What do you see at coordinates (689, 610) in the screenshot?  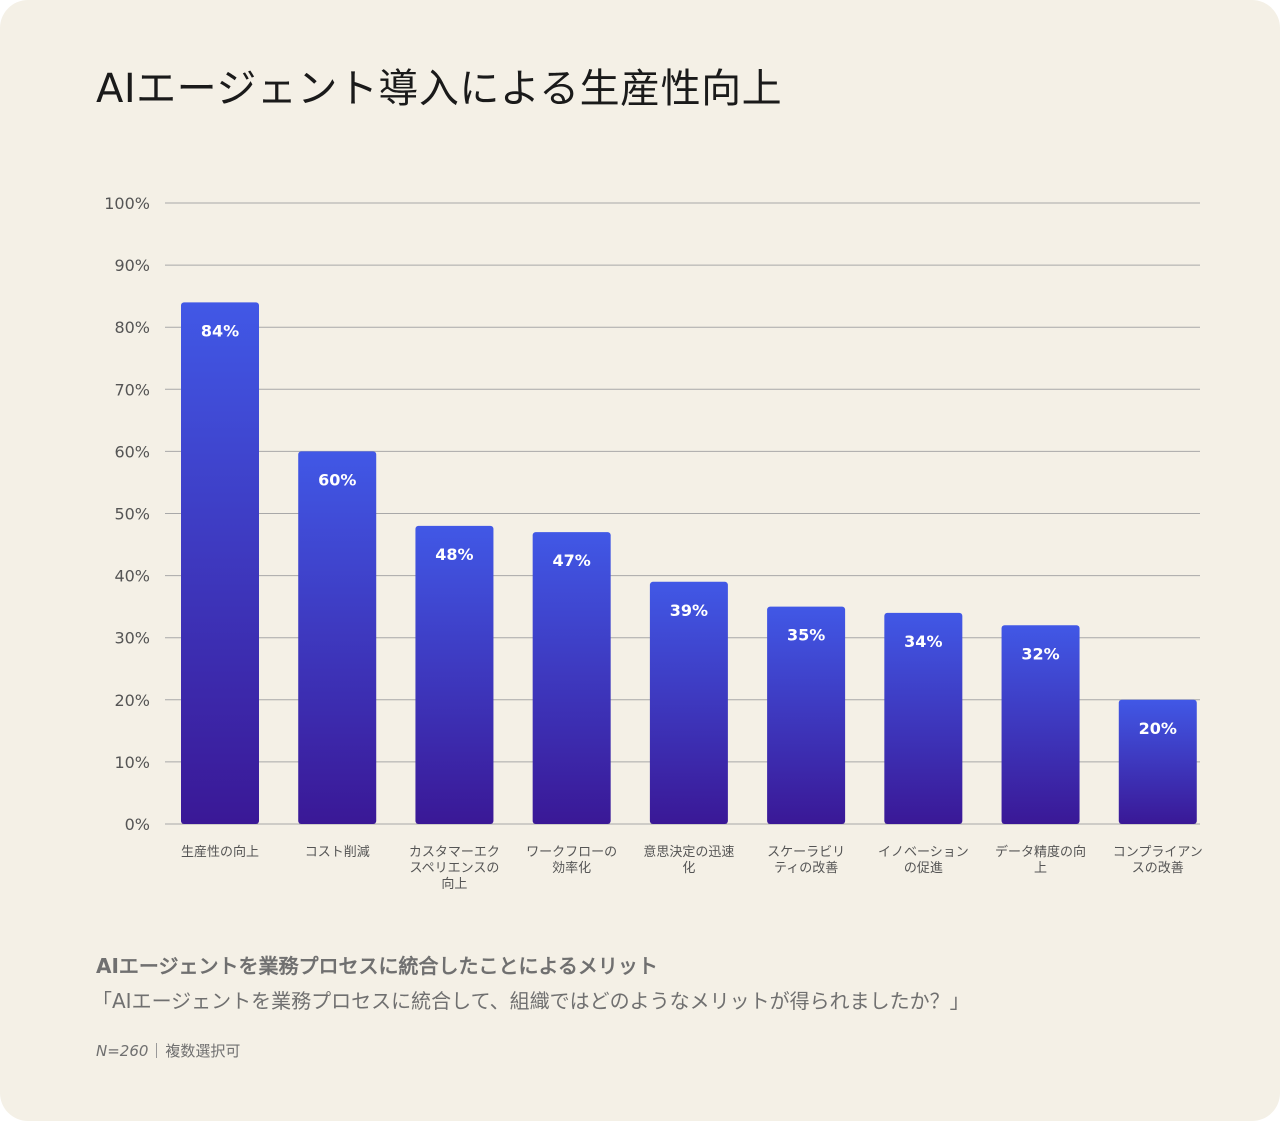 I see `bar-value-label: 39%` at bounding box center [689, 610].